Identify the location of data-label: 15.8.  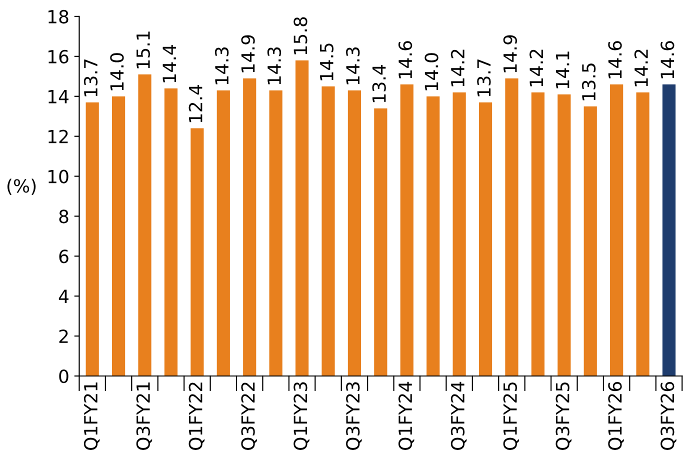
(301, 35).